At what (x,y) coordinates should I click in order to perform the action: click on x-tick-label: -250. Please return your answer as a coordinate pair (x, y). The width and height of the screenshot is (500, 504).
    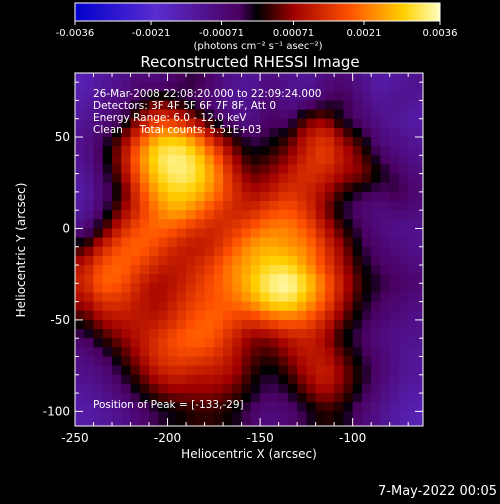
    Looking at the image, I should click on (74, 438).